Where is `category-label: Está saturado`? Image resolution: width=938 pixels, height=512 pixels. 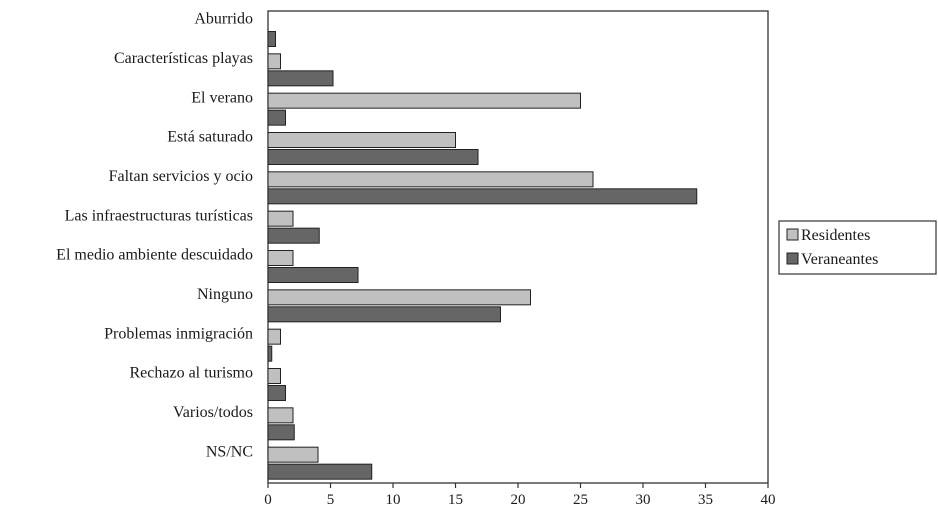 category-label: Está saturado is located at coordinates (210, 137).